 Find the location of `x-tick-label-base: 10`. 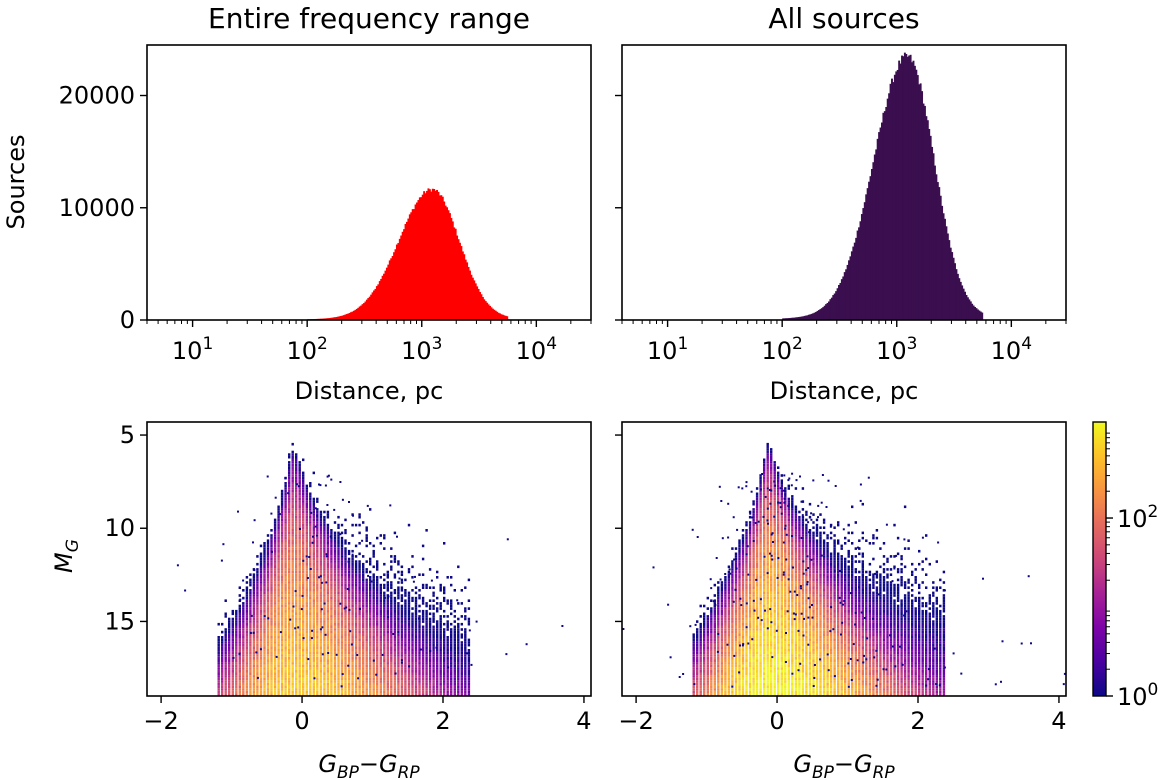

x-tick-label-base: 10 is located at coordinates (301, 351).